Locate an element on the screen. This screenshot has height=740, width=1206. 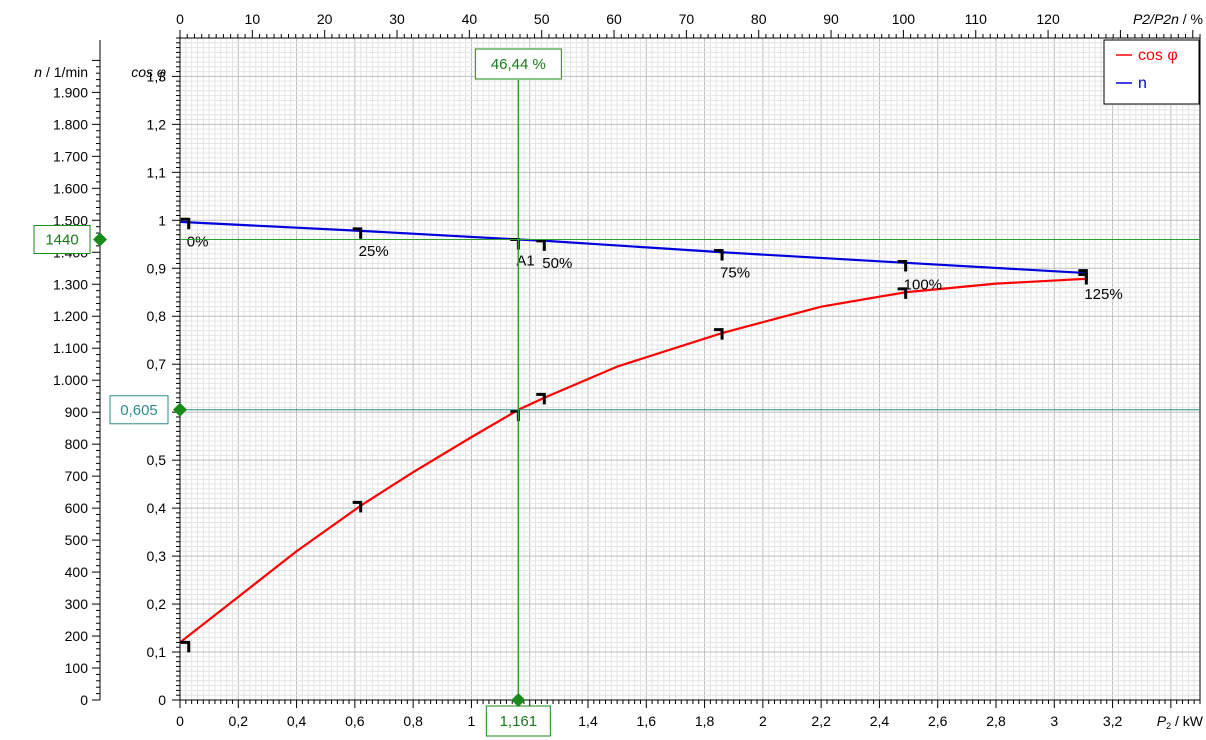
x2-tick-label: 110 is located at coordinates (976, 19).